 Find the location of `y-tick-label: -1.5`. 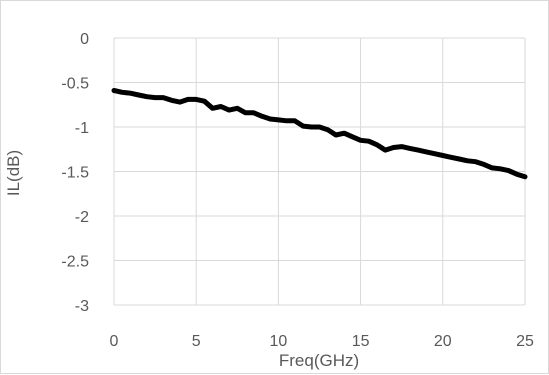

y-tick-label: -1.5 is located at coordinates (75, 173).